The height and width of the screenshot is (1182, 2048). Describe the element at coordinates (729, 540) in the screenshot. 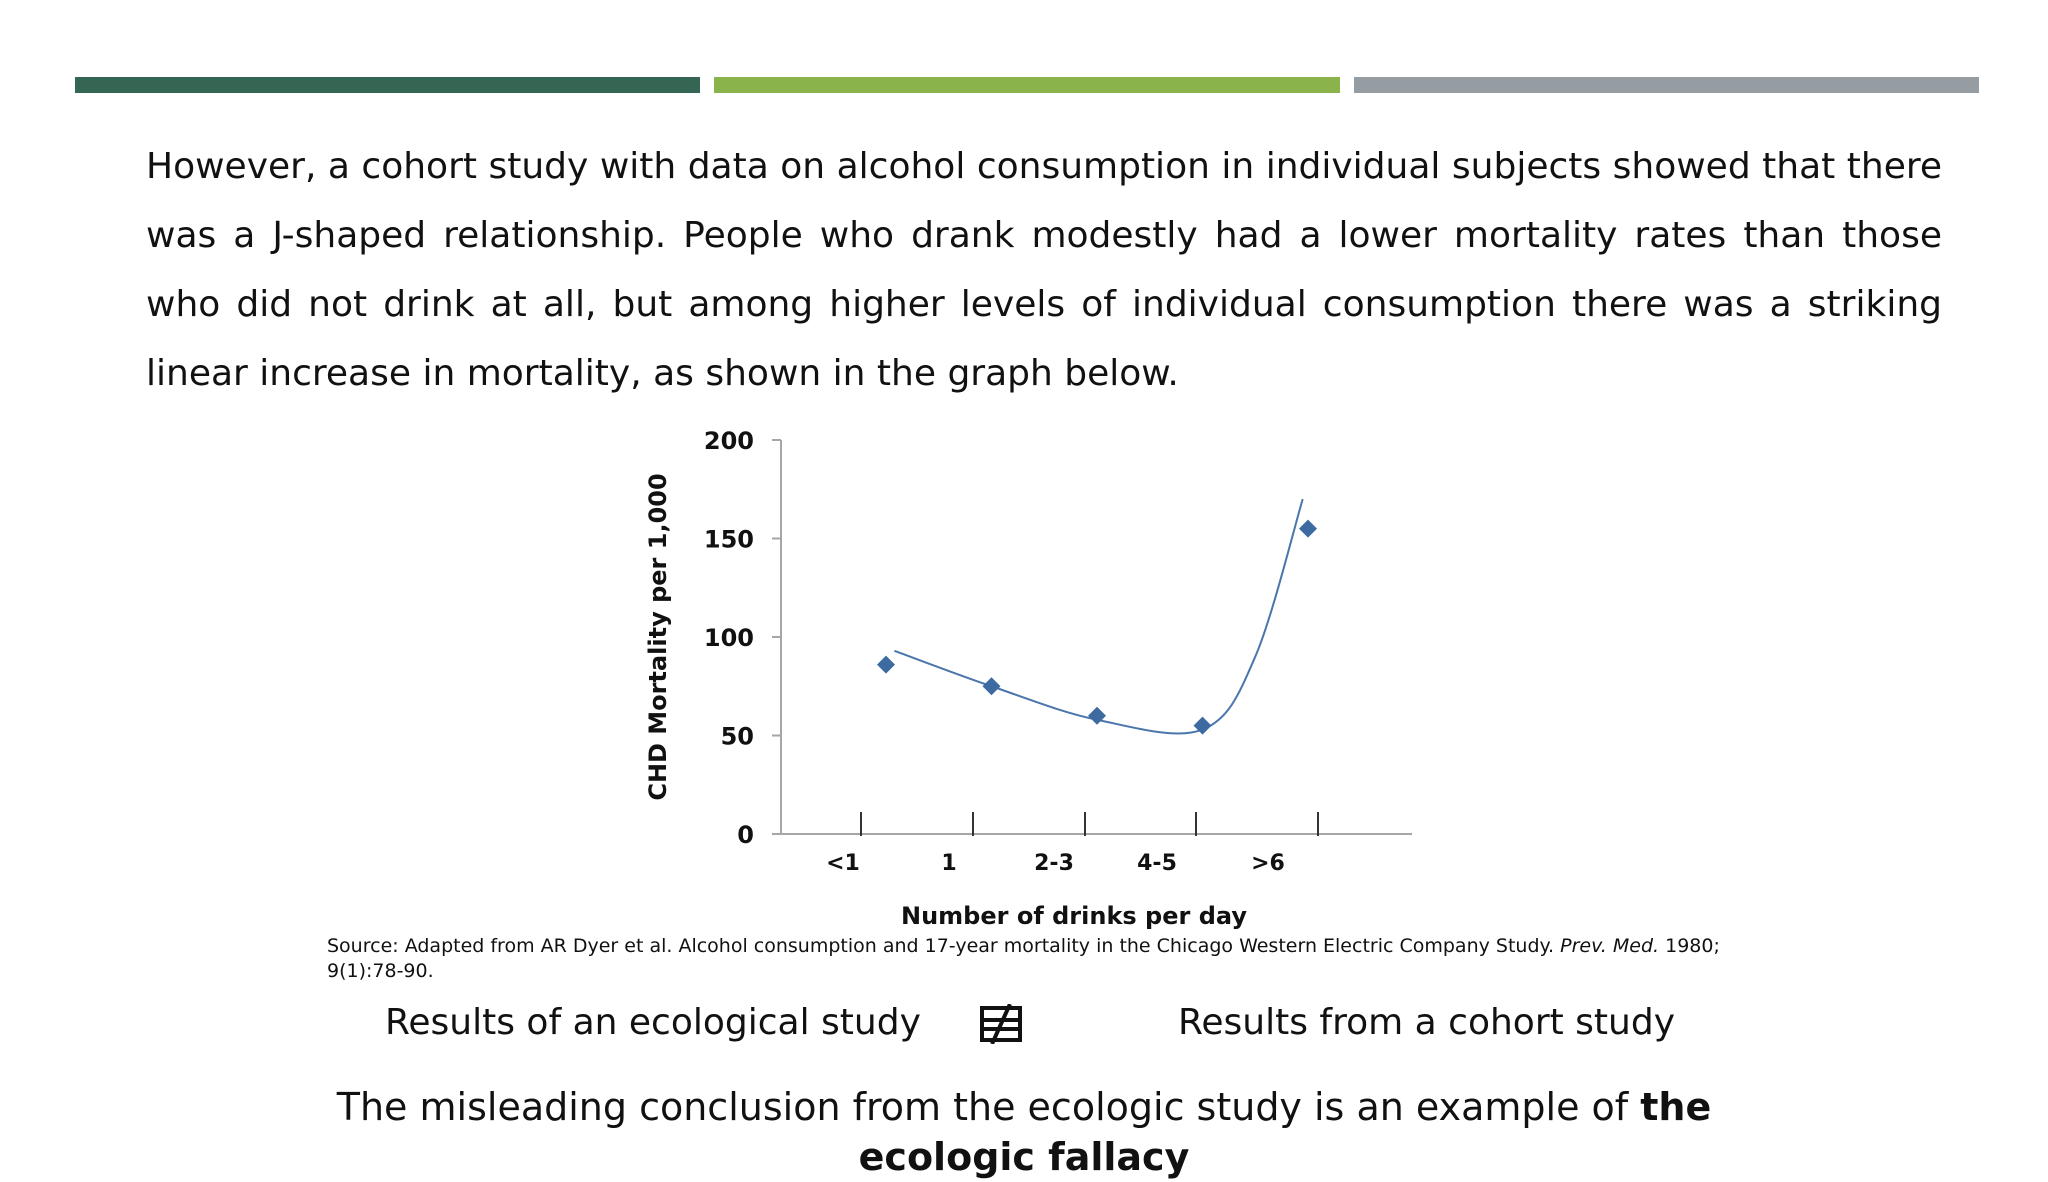

I see `y-tick-label: 150` at that location.